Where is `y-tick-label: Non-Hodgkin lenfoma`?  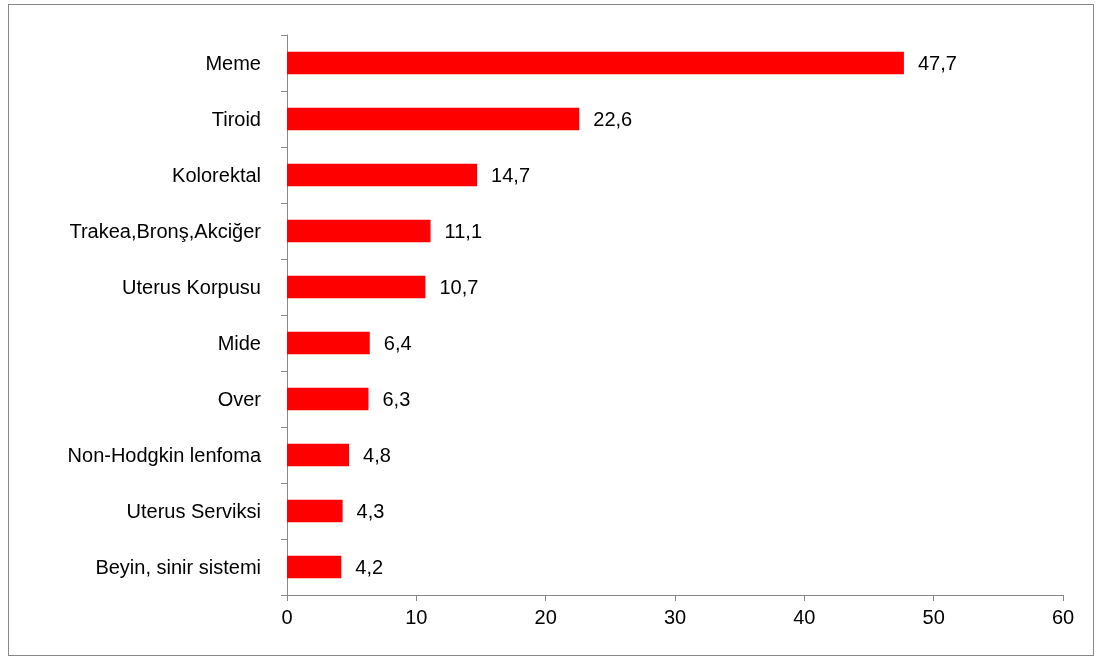 y-tick-label: Non-Hodgkin lenfoma is located at coordinates (164, 455).